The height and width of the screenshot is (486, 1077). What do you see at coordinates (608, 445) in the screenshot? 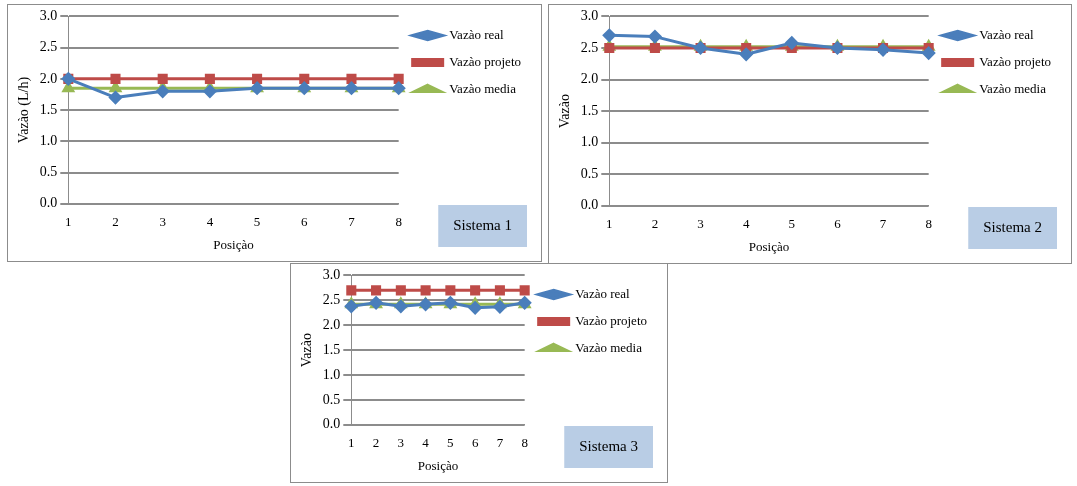
I see `text: Sistema 3` at bounding box center [608, 445].